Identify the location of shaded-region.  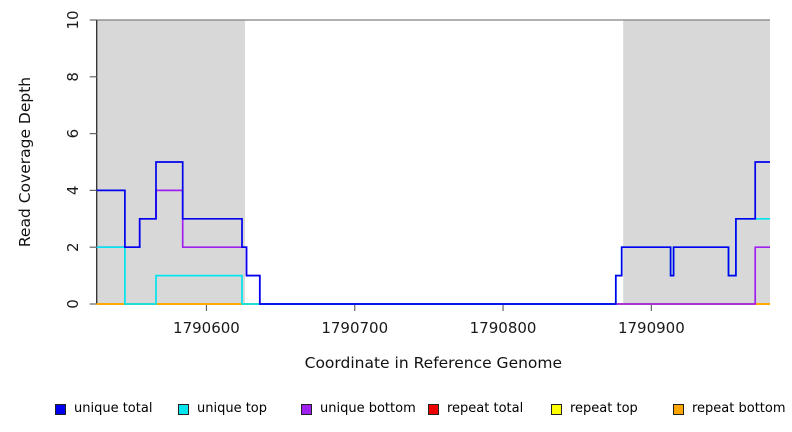
(696, 162).